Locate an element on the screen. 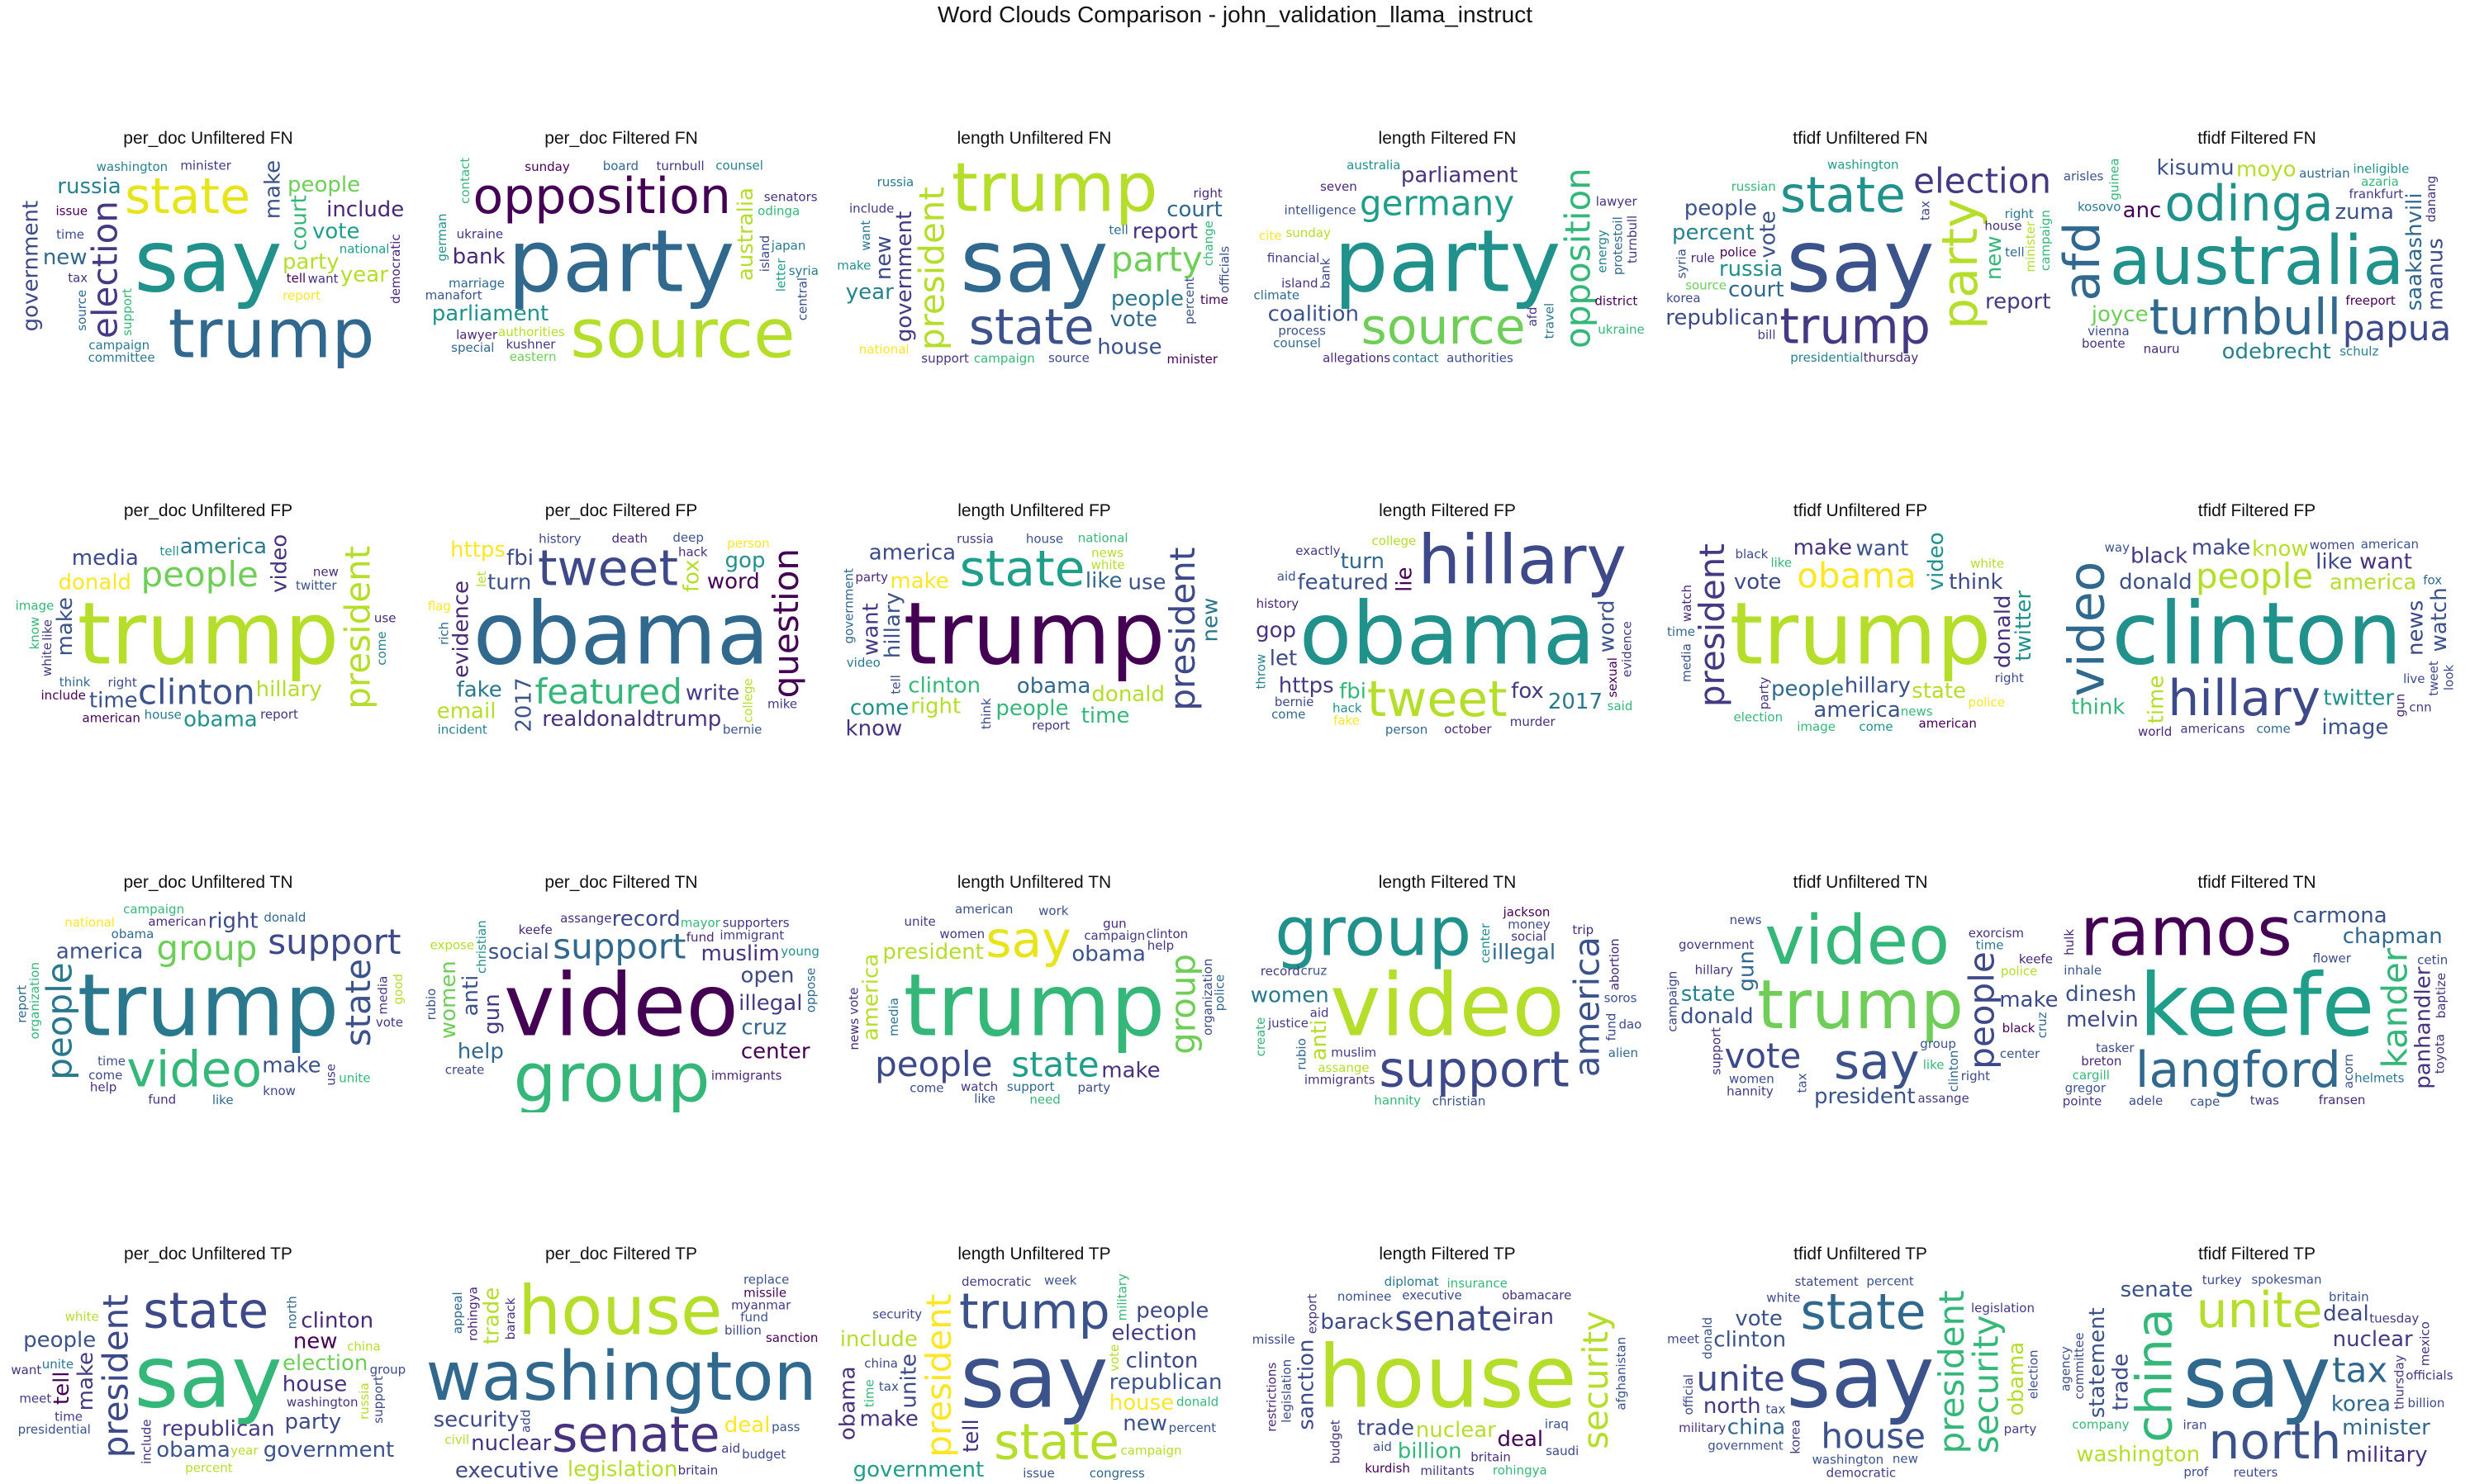 The height and width of the screenshot is (1484, 2470). cloud-word: appeal is located at coordinates (457, 1313).